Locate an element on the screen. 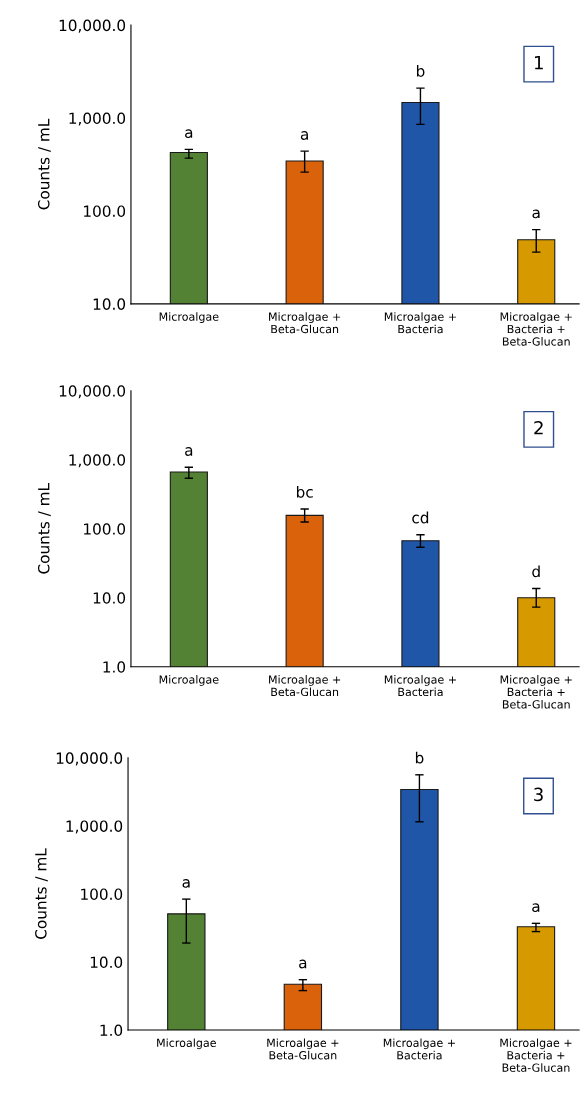 Image resolution: width=582 pixels, height=1093 pixels. annotation: 2 is located at coordinates (538, 427).